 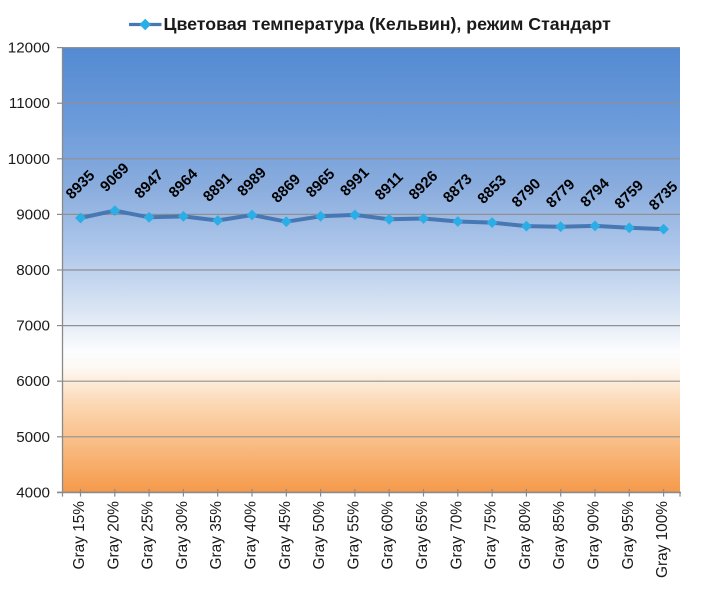 I want to click on svg-text: Gray 25%, so click(x=148, y=535).